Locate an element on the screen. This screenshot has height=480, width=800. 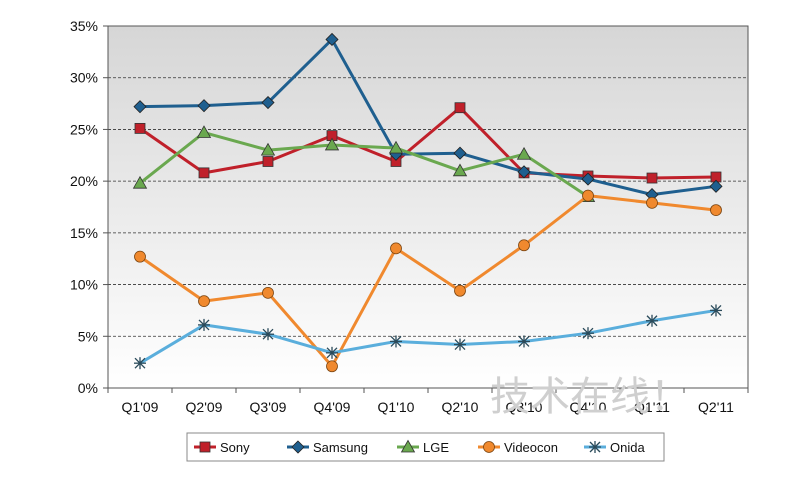
legend-label: Sony is located at coordinates (235, 447).